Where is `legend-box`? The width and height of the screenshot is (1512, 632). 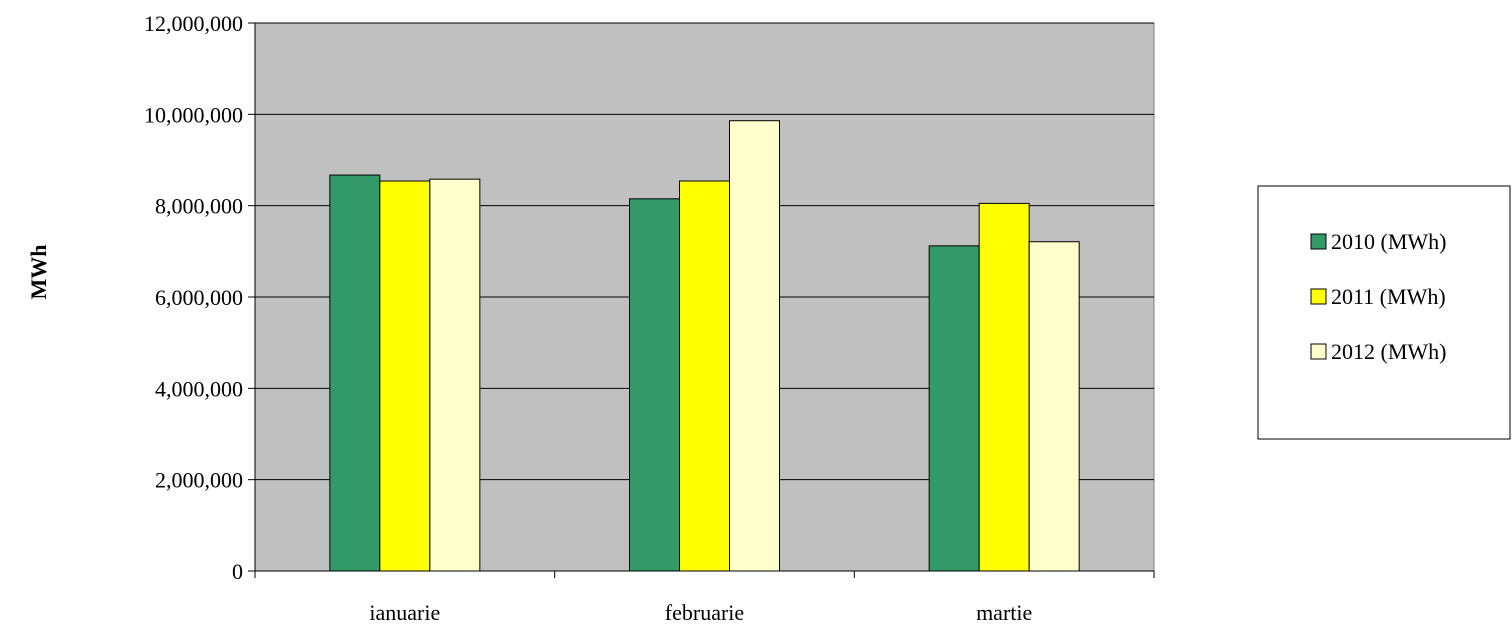 legend-box is located at coordinates (1384, 312).